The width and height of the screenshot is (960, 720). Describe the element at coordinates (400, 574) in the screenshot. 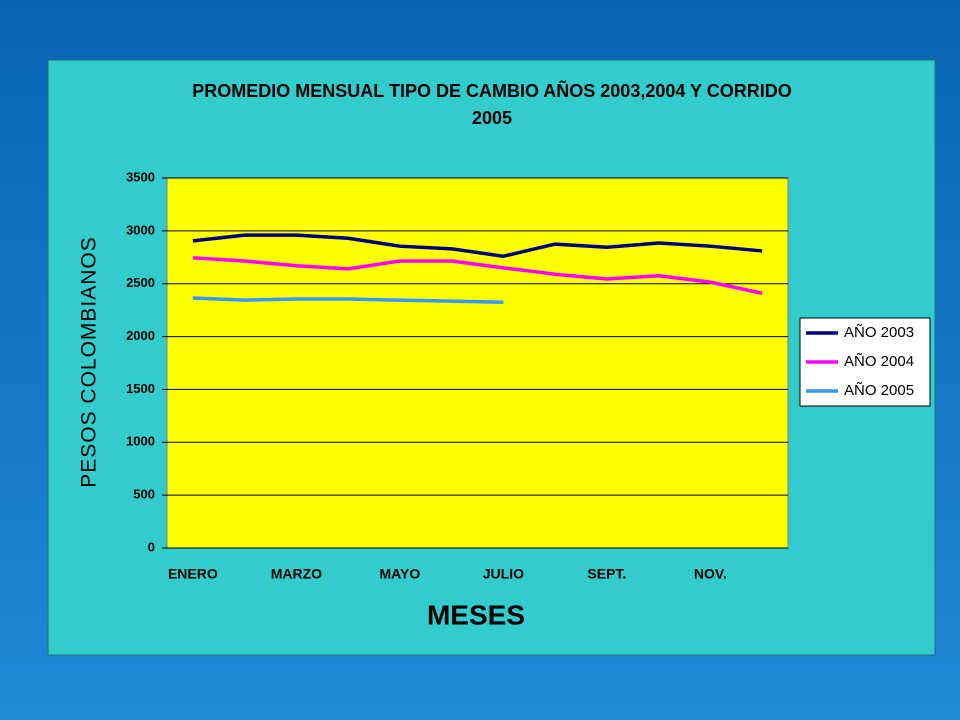

I see `x-tick-label: MAYO` at that location.